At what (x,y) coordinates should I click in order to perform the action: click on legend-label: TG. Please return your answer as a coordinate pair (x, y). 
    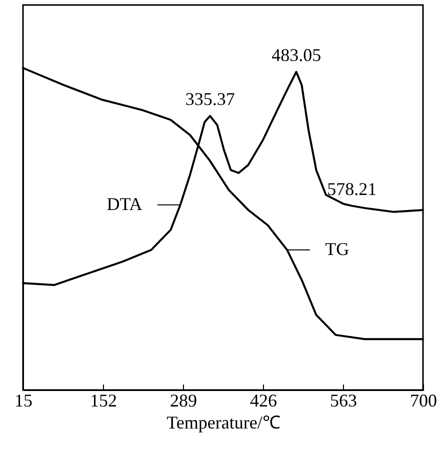
    Looking at the image, I should click on (337, 248).